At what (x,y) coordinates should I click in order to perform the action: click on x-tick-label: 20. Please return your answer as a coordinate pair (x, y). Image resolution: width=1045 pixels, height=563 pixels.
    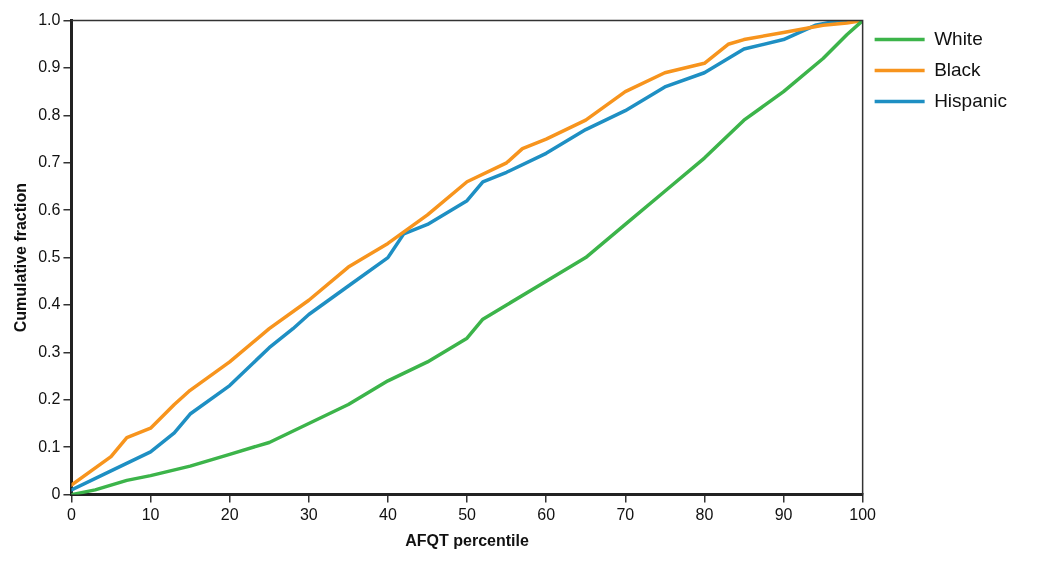
    Looking at the image, I should click on (229, 514).